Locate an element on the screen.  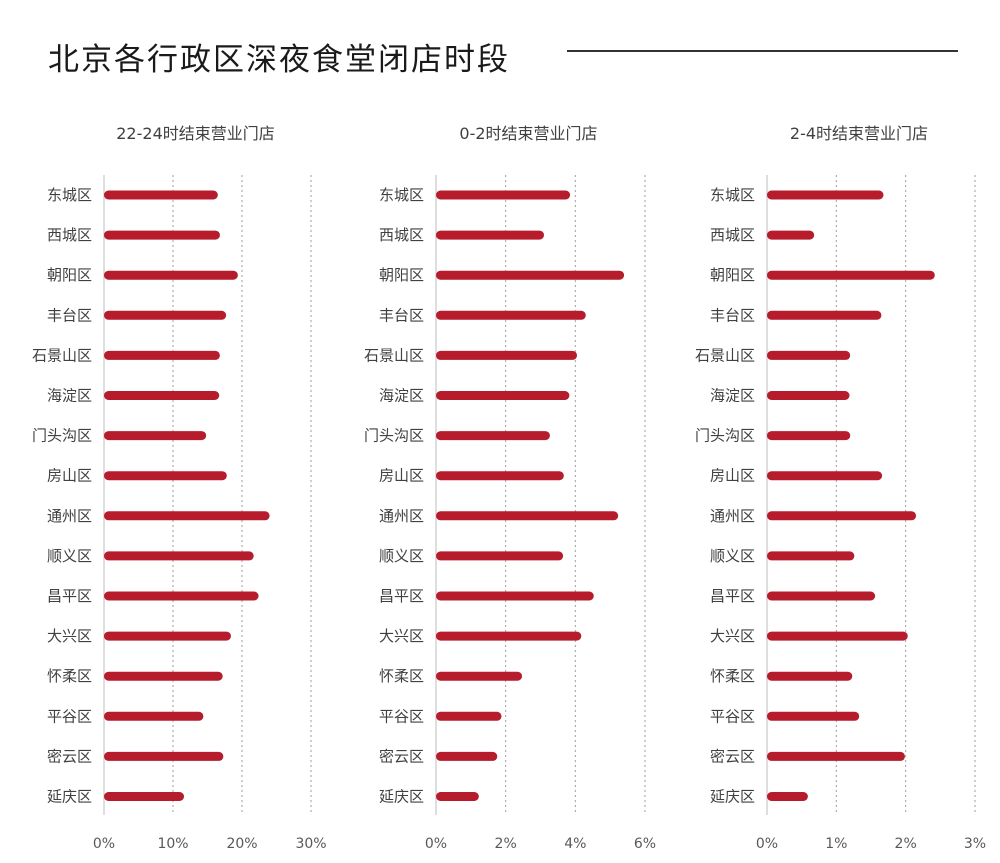
tick-label: 10% is located at coordinates (172, 844).